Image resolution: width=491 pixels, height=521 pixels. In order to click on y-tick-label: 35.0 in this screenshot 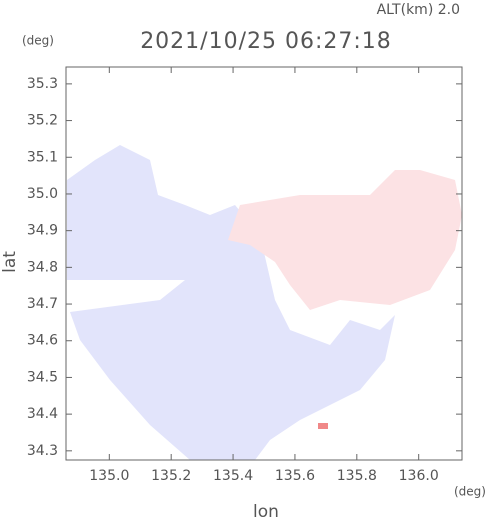, I will do `click(42, 194)`.